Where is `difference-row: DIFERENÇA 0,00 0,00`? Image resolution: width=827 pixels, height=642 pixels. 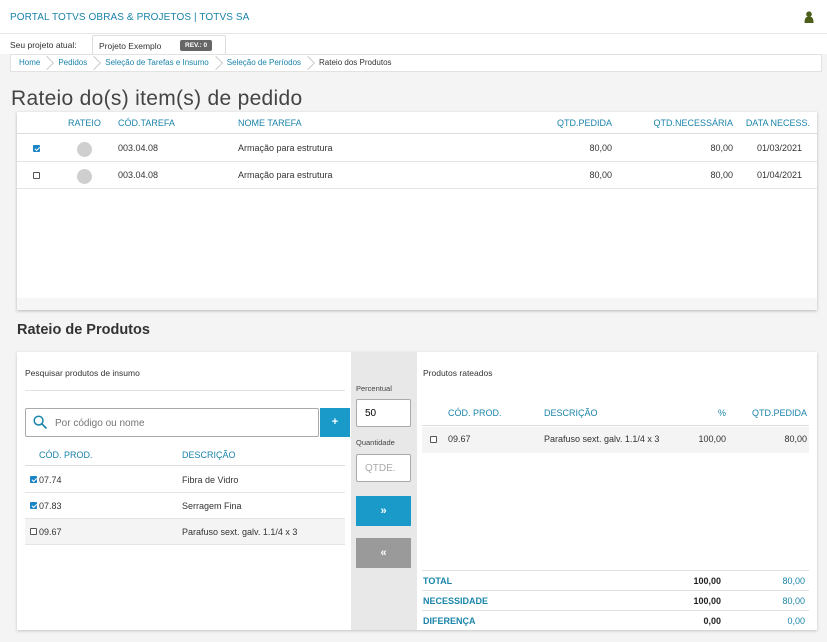 difference-row: DIFERENÇA 0,00 0,00 is located at coordinates (615, 620).